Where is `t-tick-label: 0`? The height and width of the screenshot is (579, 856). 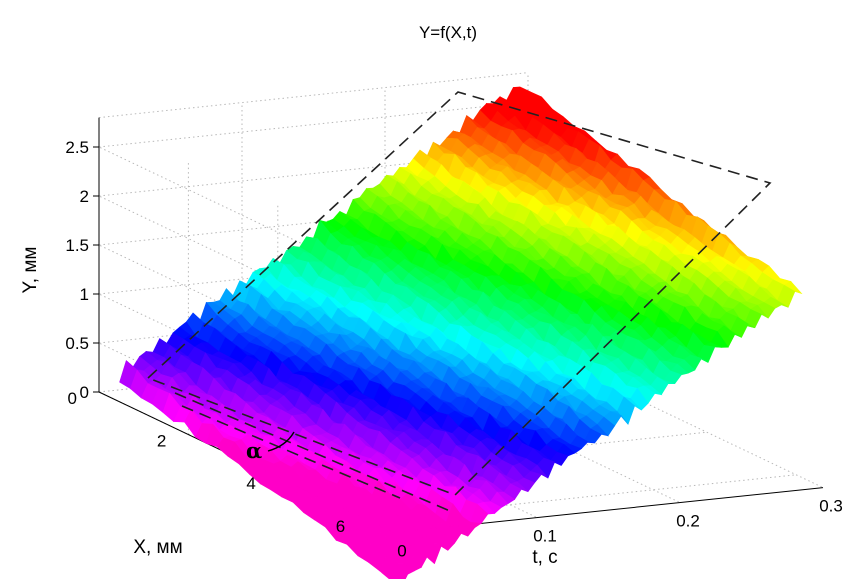
t-tick-label: 0 is located at coordinates (401, 551).